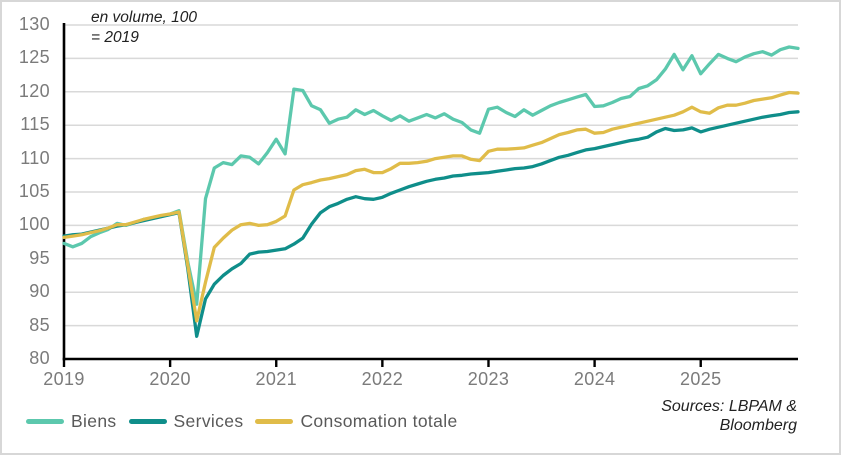  Describe the element at coordinates (700, 379) in the screenshot. I see `x-axis-label-2025: 2025` at that location.